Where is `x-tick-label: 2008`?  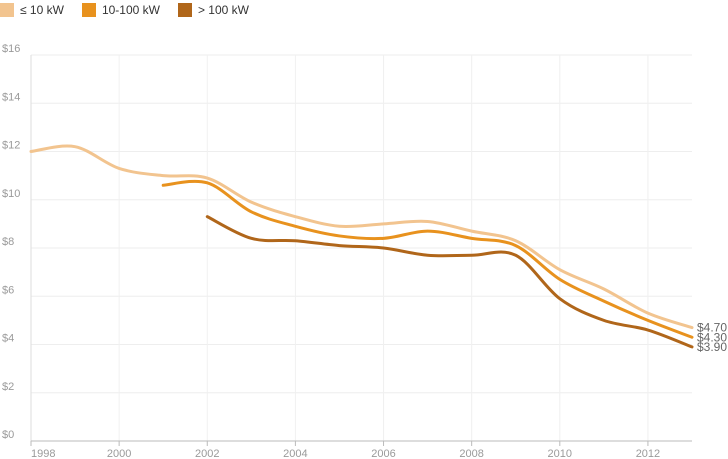
x-tick-label: 2008 is located at coordinates (471, 453).